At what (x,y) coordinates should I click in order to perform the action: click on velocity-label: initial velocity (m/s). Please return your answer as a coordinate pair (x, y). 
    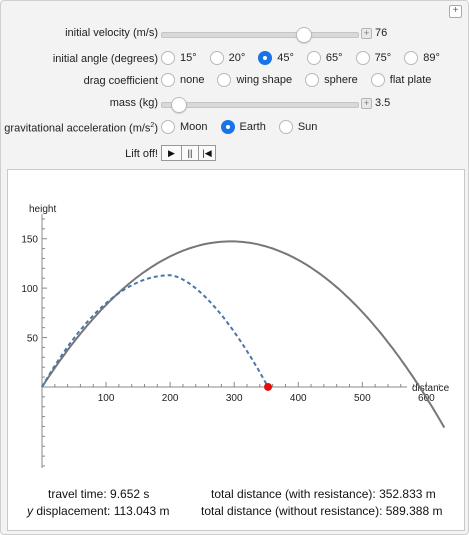
    Looking at the image, I should click on (111, 33).